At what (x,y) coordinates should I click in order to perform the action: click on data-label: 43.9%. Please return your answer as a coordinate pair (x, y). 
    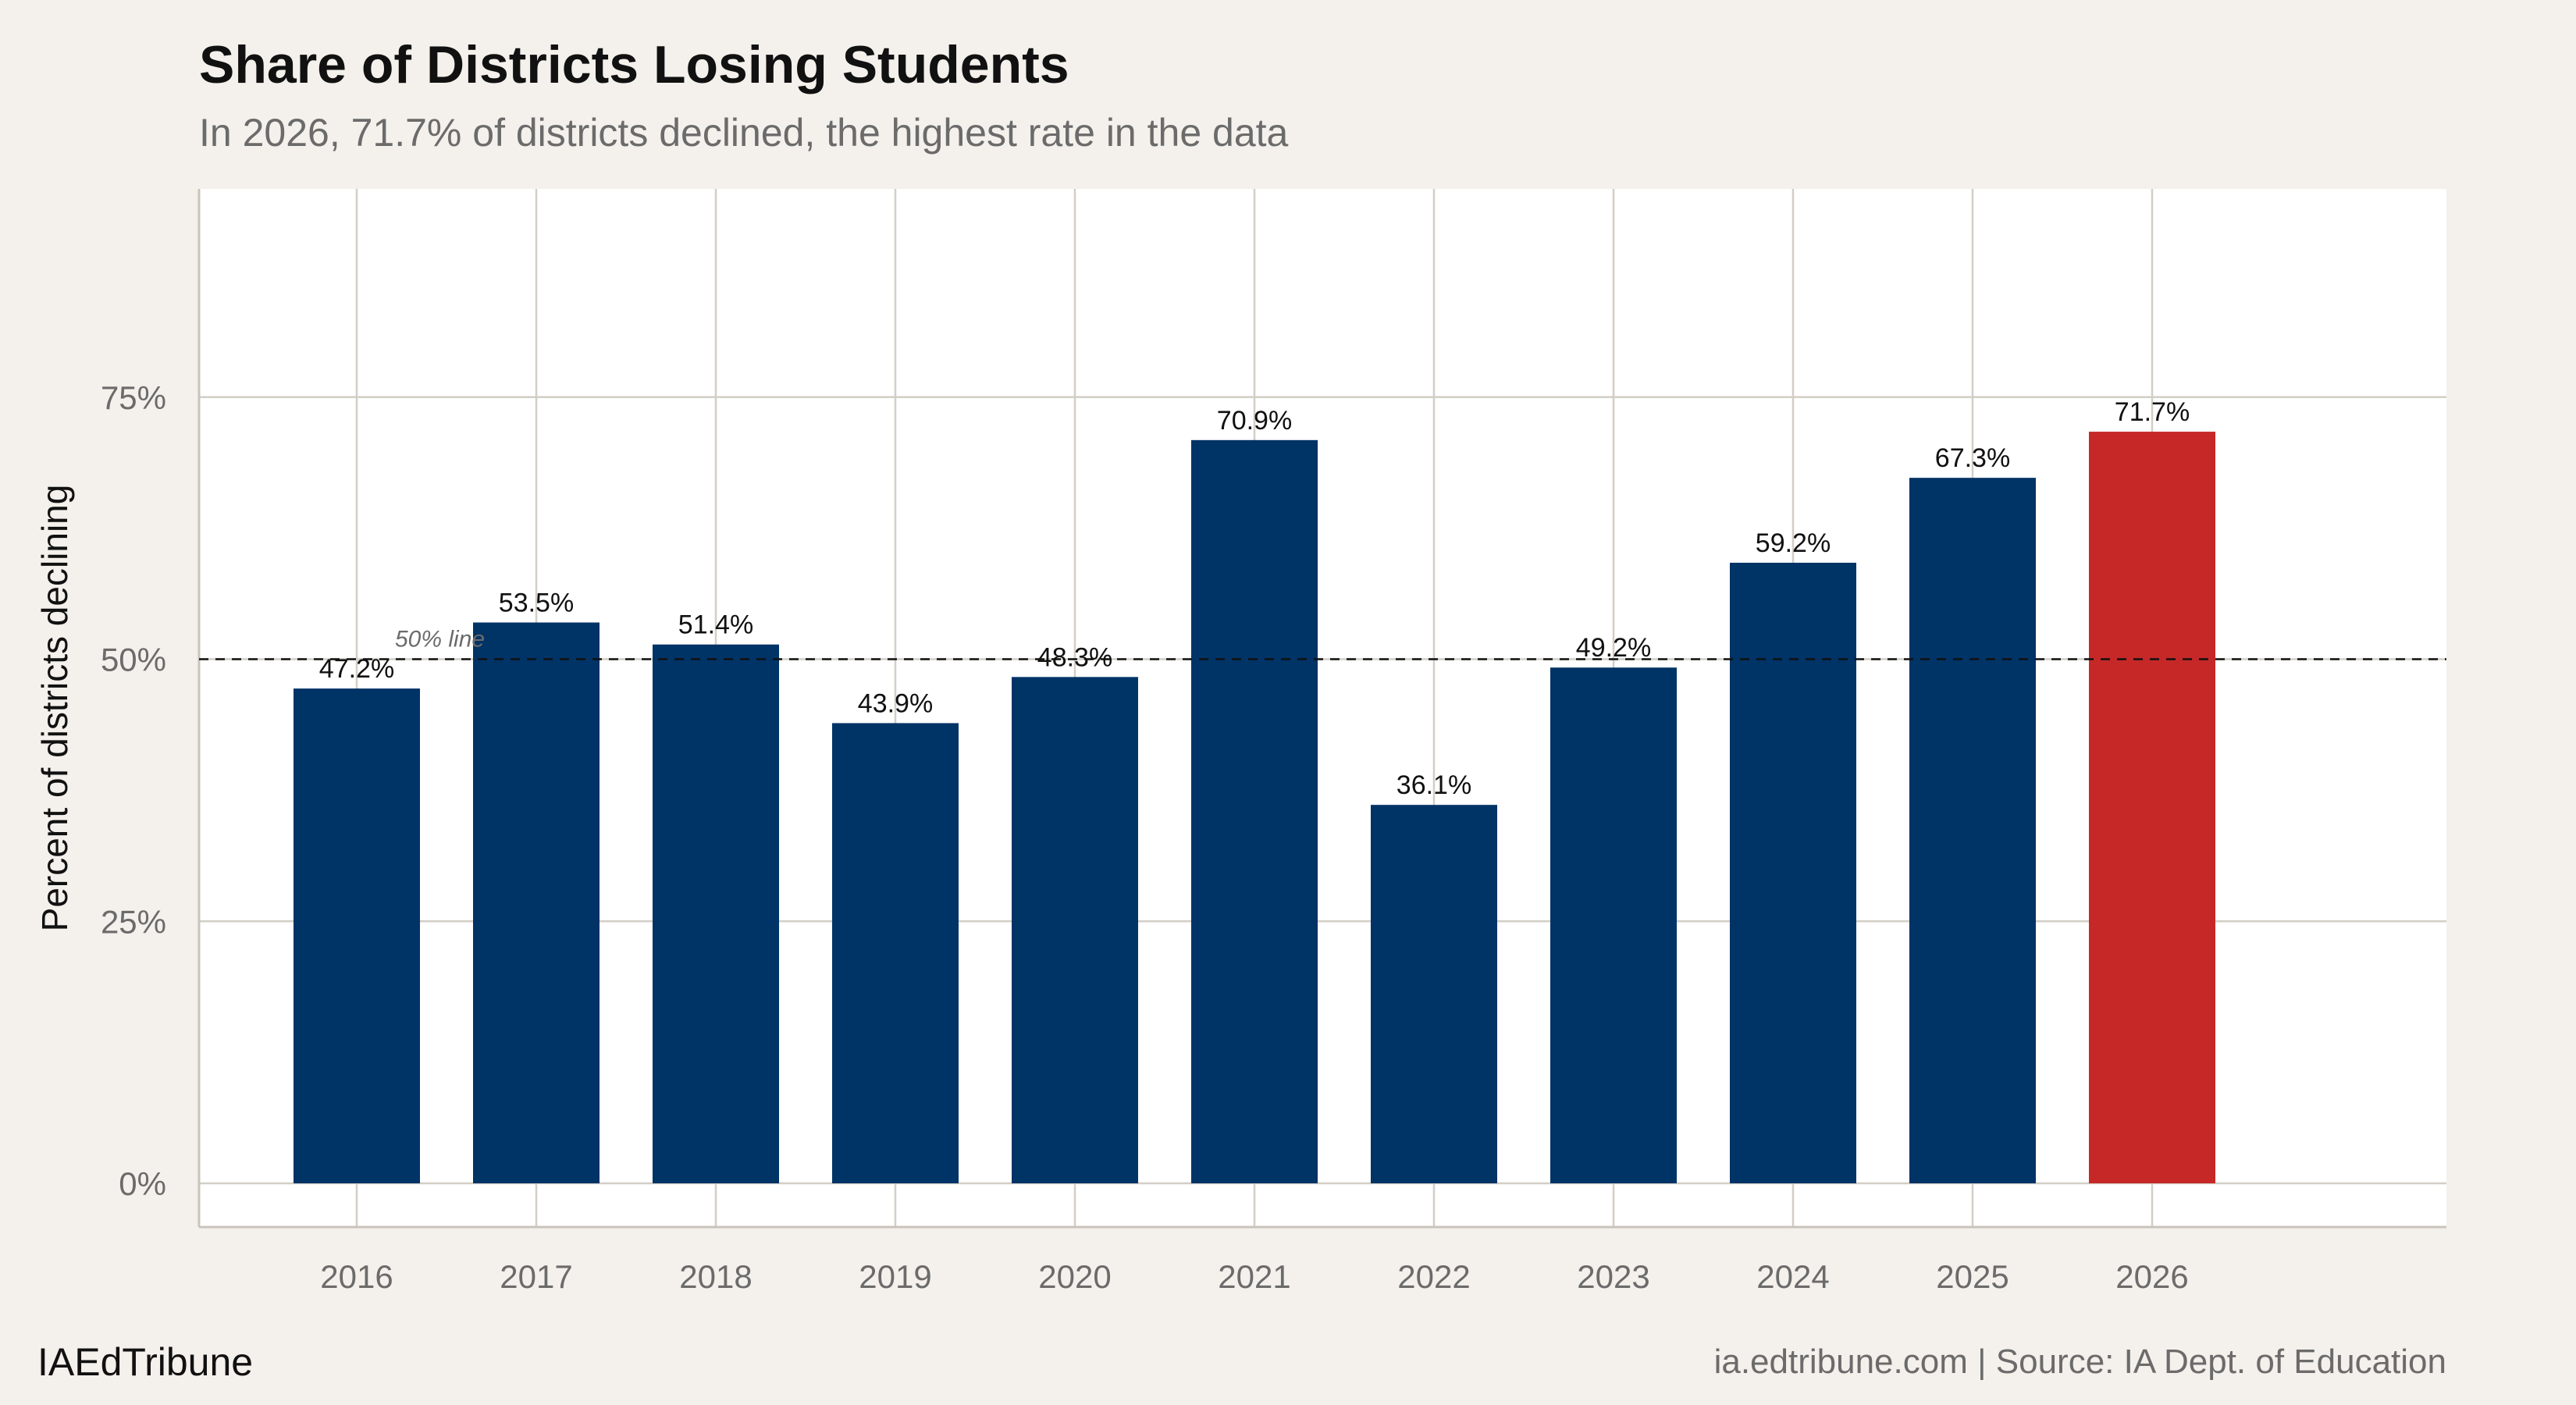
    Looking at the image, I should click on (895, 703).